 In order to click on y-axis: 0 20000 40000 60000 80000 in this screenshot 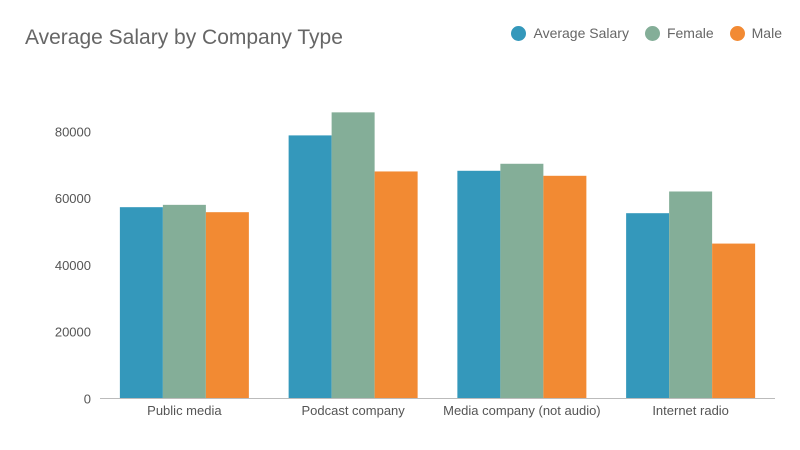, I will do `click(73, 265)`.